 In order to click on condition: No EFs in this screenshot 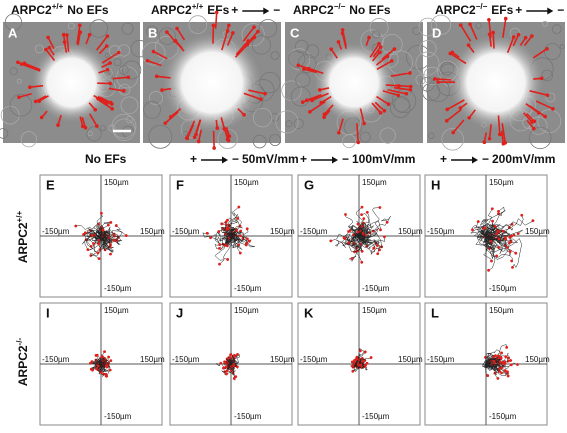, I will do `click(370, 10)`.